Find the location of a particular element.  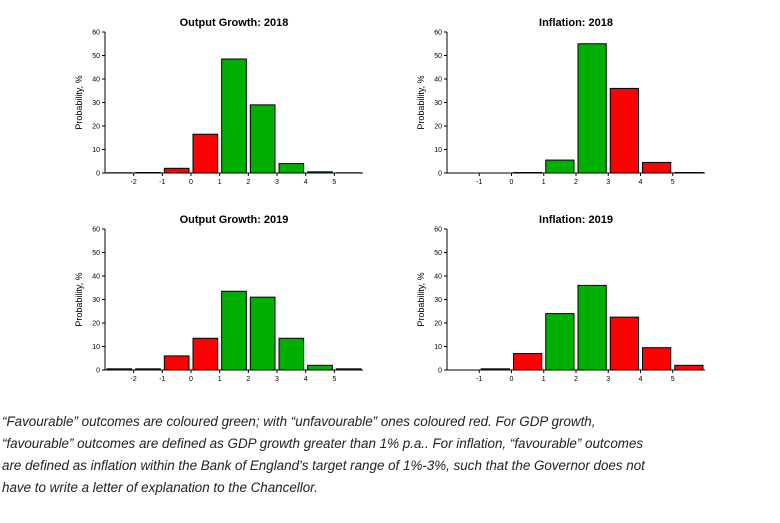

chart-title: Inflation: 2019 is located at coordinates (576, 220).